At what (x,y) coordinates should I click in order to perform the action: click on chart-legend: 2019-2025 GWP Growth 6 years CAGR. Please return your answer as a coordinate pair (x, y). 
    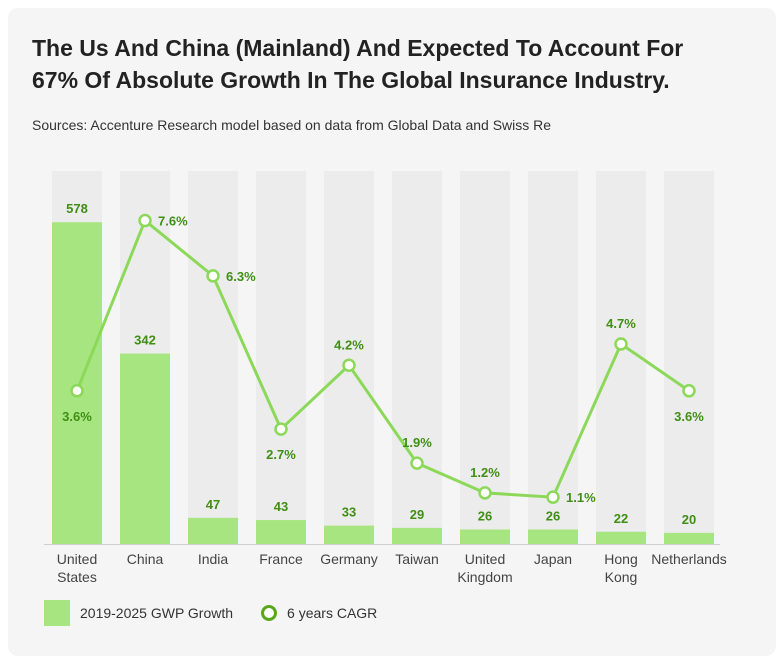
    Looking at the image, I should click on (224, 613).